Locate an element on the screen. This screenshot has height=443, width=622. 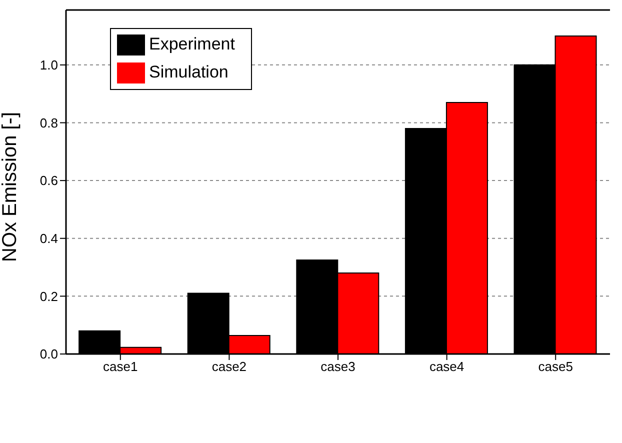
x-tick-label: case1 is located at coordinates (120, 366).